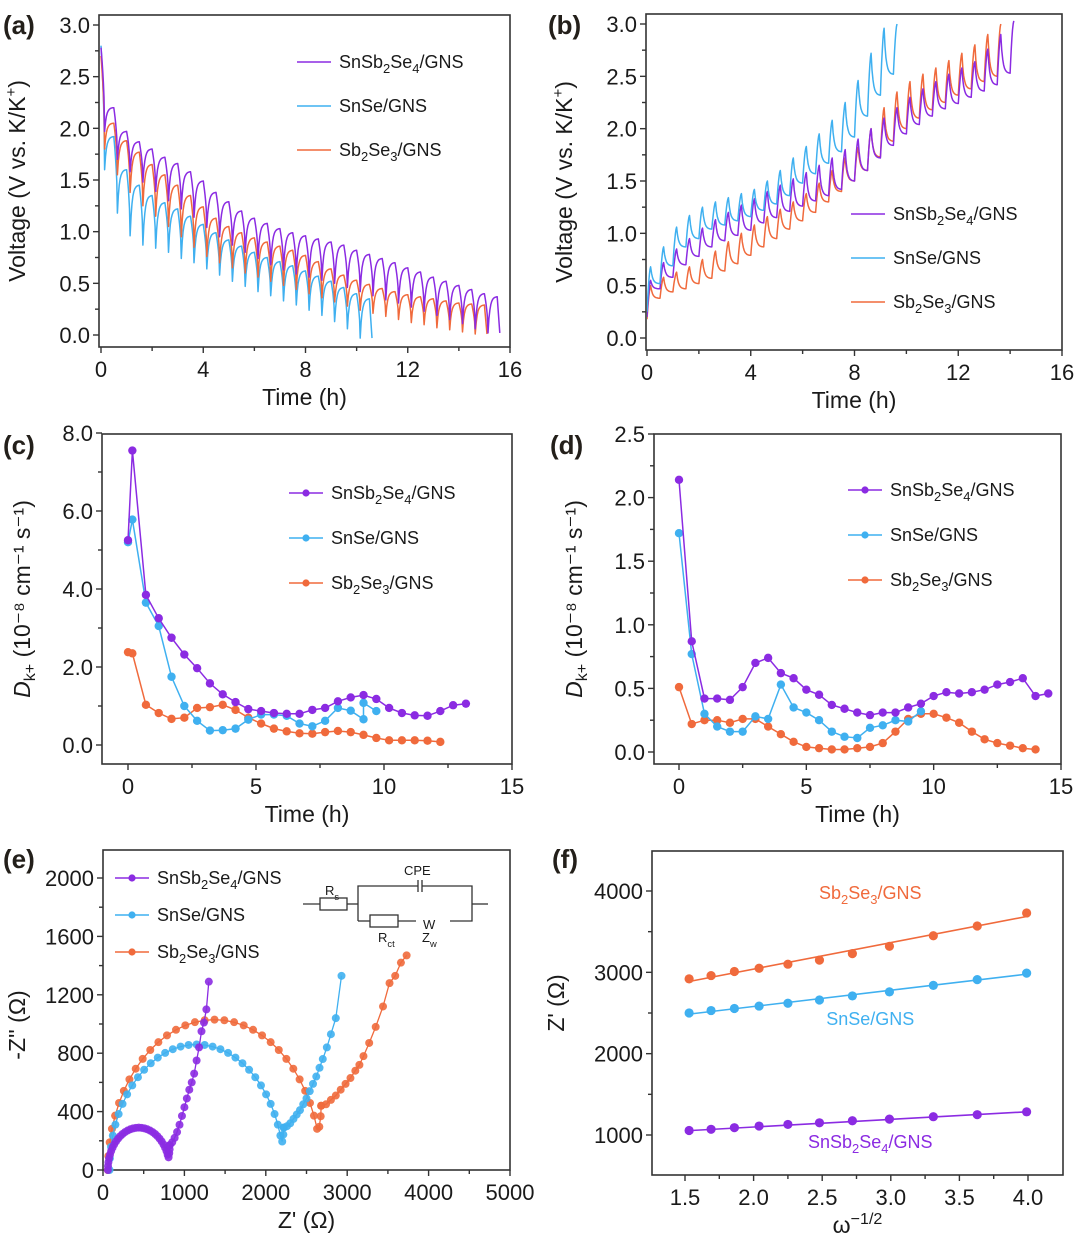 The image size is (1080, 1246). Describe the element at coordinates (75, 1112) in the screenshot. I see `y-tick-label: 400` at that location.